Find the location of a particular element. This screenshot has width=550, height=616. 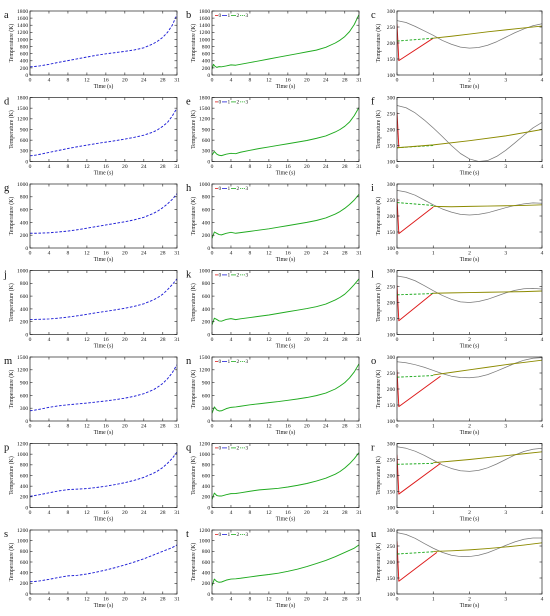

panel-letter: o is located at coordinates (373, 361).